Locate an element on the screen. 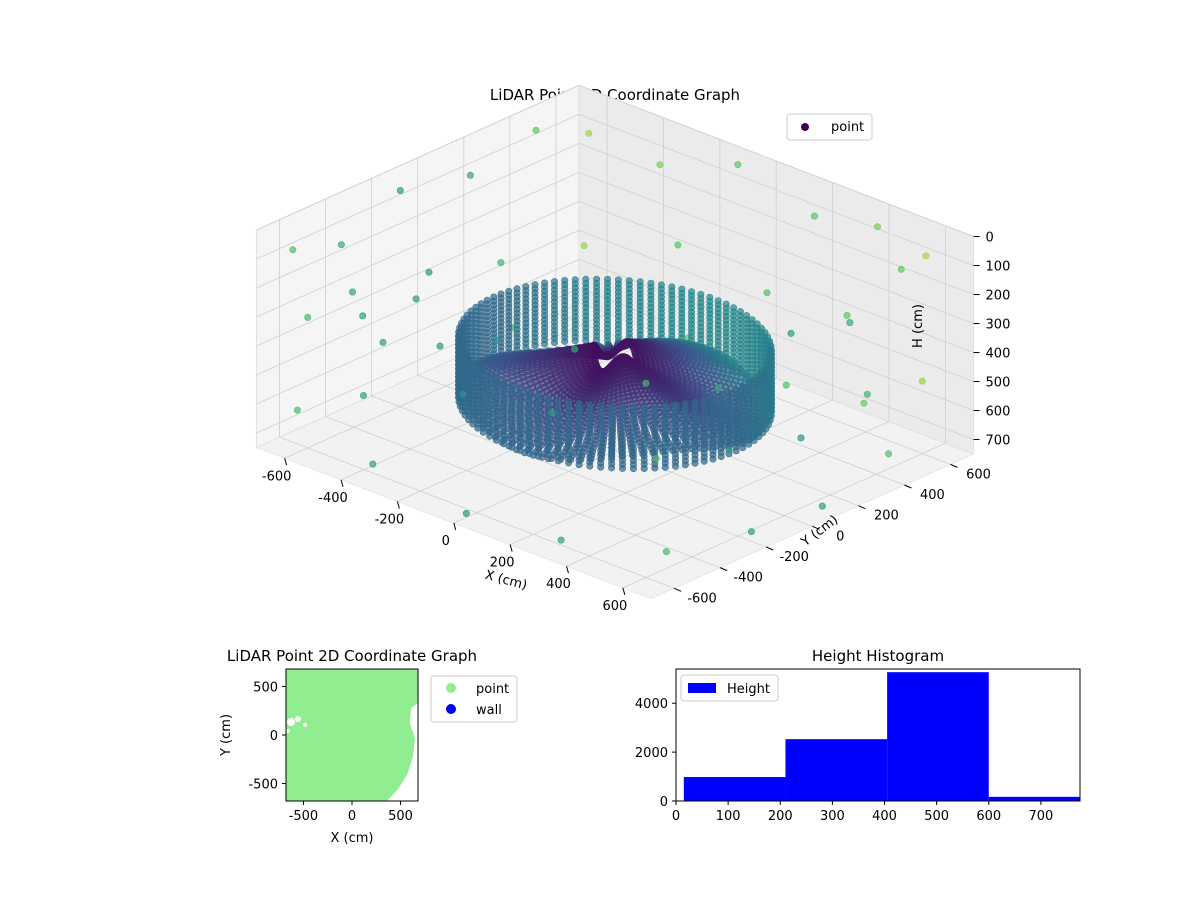 The image size is (1200, 900). x-tick-label: 500 is located at coordinates (400, 816).